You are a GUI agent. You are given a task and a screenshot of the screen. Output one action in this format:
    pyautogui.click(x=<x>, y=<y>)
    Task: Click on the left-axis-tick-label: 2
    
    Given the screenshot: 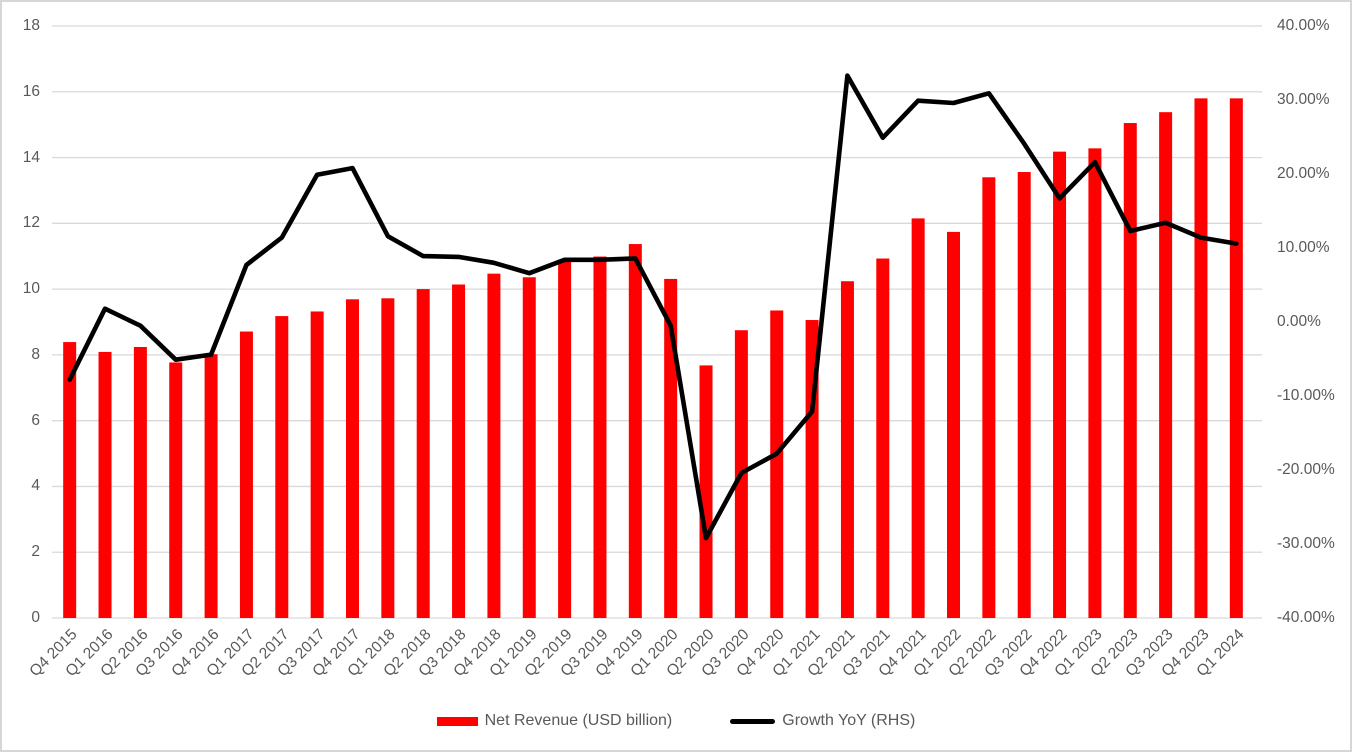 What is the action you would take?
    pyautogui.click(x=35, y=552)
    